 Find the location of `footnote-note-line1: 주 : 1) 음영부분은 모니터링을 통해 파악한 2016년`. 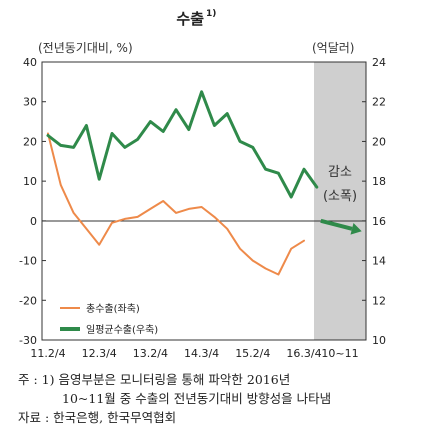

footnote-note-line1: 주 : 1) 음영부분은 모니터링을 통해 파악한 2016년 is located at coordinates (218, 379).